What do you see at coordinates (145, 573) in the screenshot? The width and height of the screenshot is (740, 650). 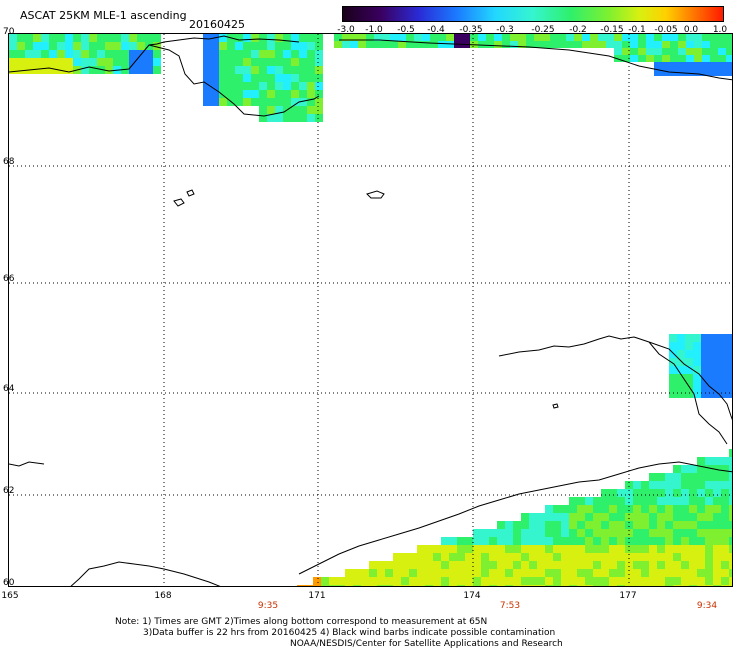 I see `coastline-anadyr` at bounding box center [145, 573].